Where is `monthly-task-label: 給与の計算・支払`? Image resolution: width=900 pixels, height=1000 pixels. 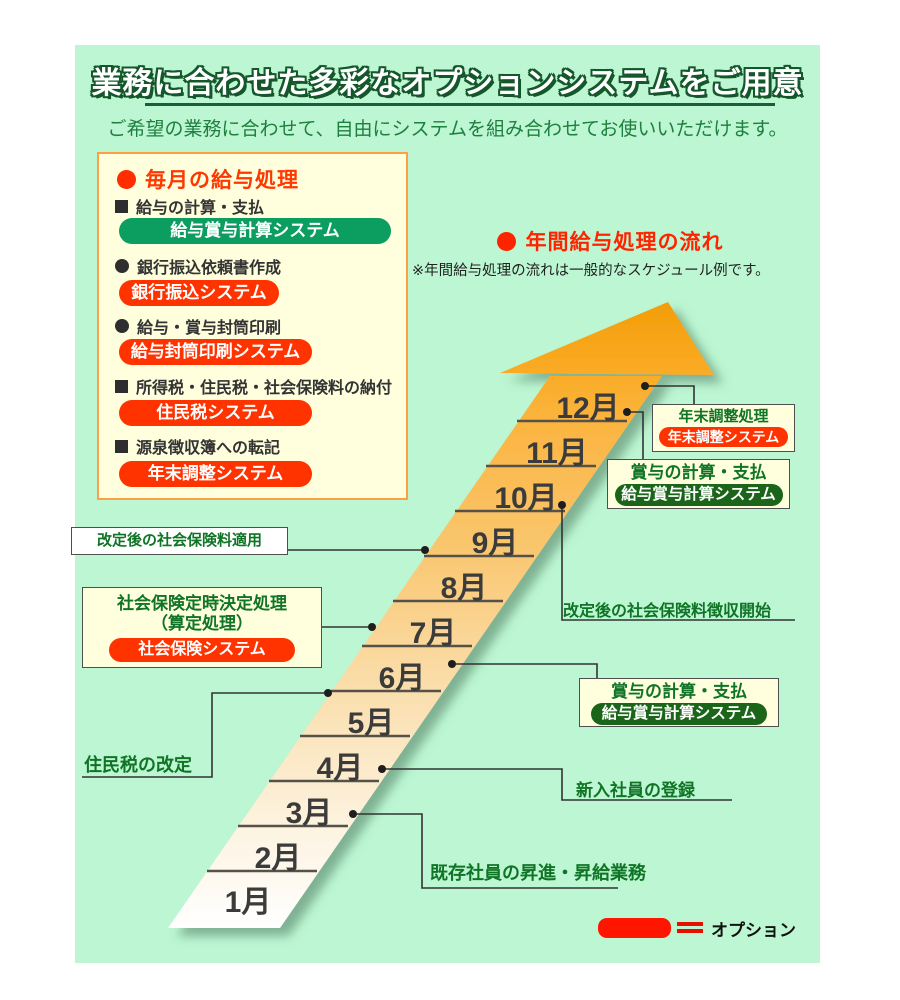
monthly-task-label: 給与の計算・支払 is located at coordinates (200, 208).